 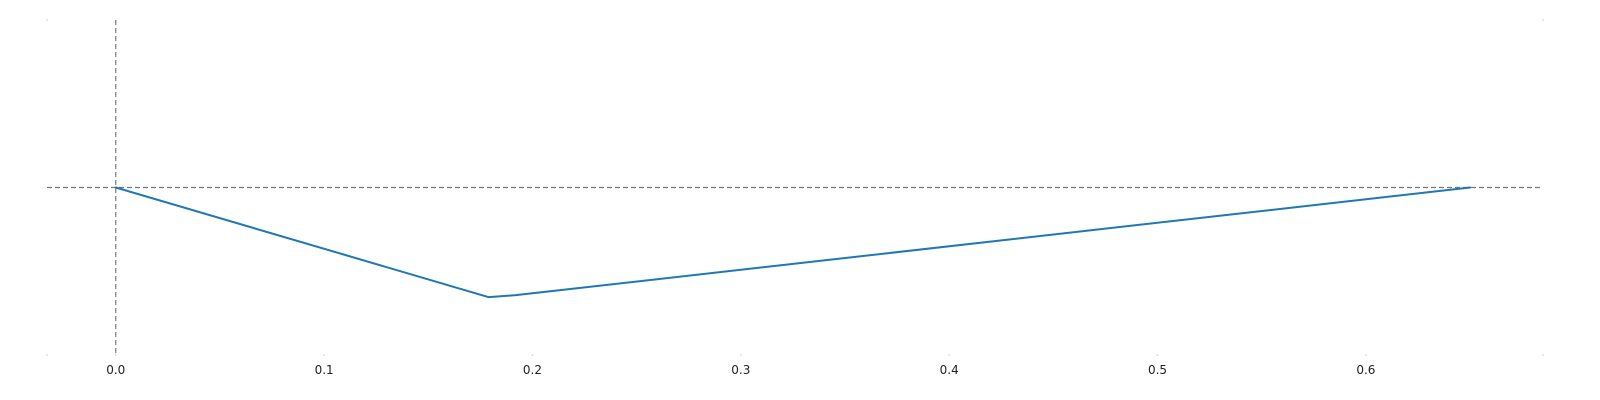 I want to click on x-tick-label: 0.2, so click(x=532, y=370).